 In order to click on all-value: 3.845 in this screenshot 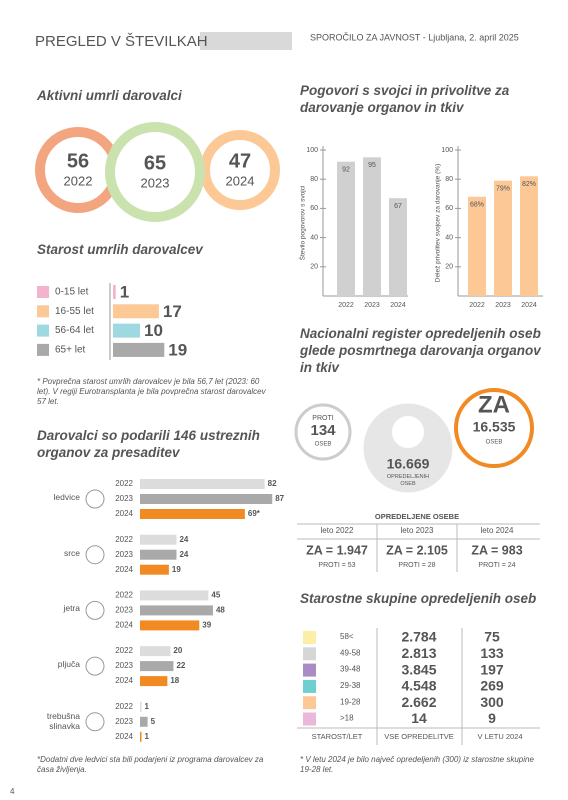, I will do `click(418, 669)`.